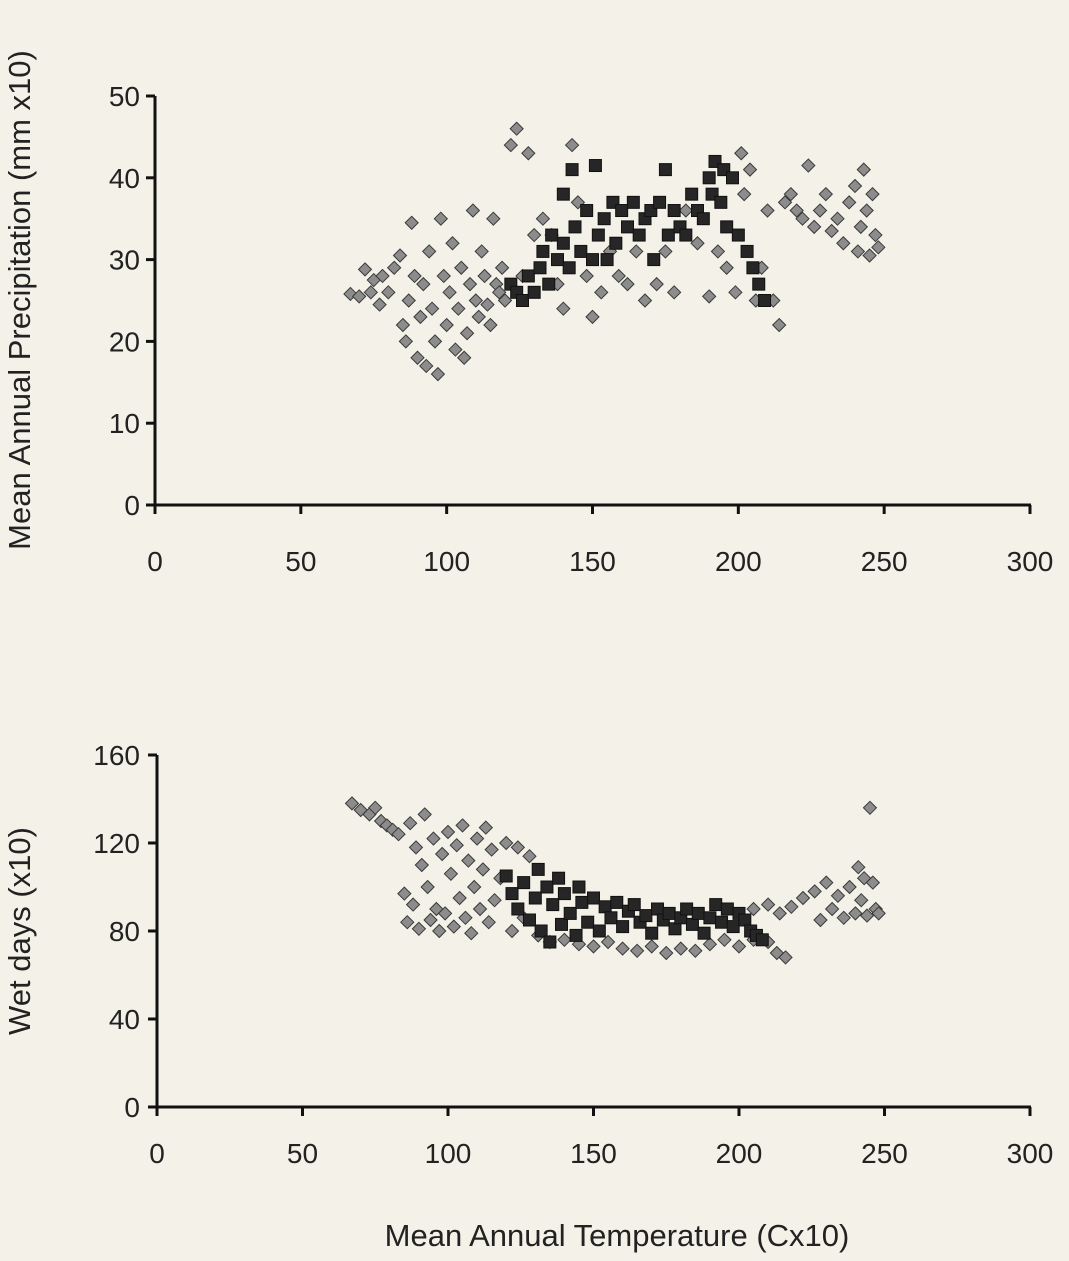 Image resolution: width=1069 pixels, height=1261 pixels. What do you see at coordinates (739, 1153) in the screenshot?
I see `x-tick-label: 200` at bounding box center [739, 1153].